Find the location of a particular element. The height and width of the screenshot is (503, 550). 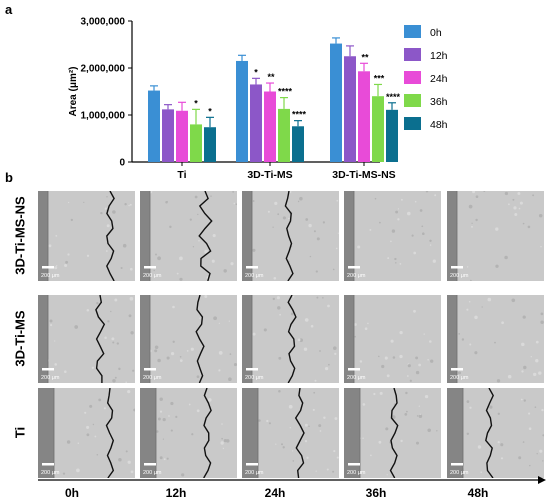

legend-swatch-0h is located at coordinates (412, 31).